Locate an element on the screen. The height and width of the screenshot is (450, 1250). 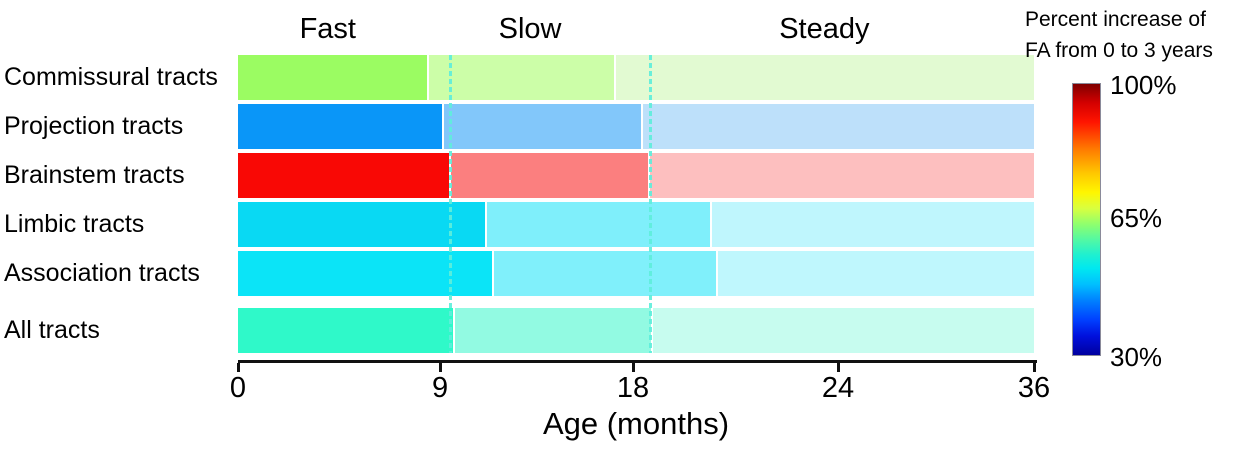
phase-label-fast: Fast is located at coordinates (327, 29).